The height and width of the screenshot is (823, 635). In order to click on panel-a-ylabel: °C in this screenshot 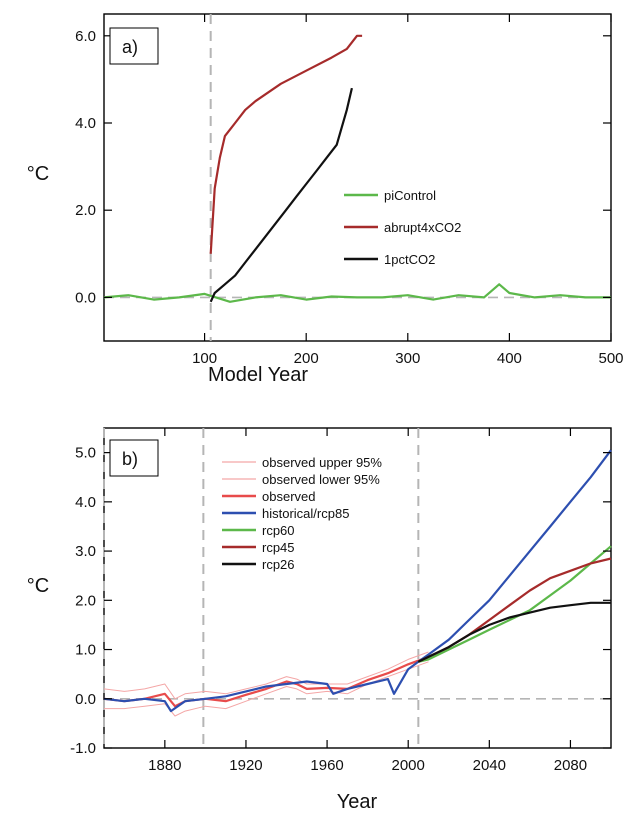, I will do `click(38, 174)`.